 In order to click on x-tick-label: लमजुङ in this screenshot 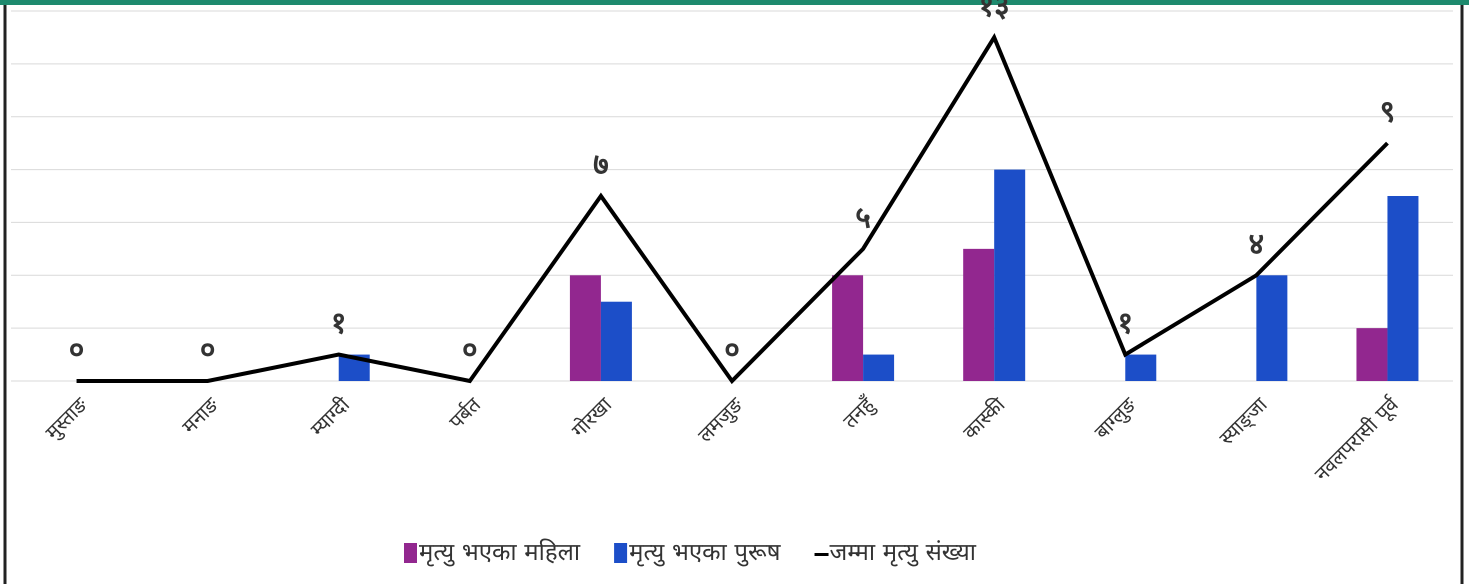, I will do `click(721, 420)`.